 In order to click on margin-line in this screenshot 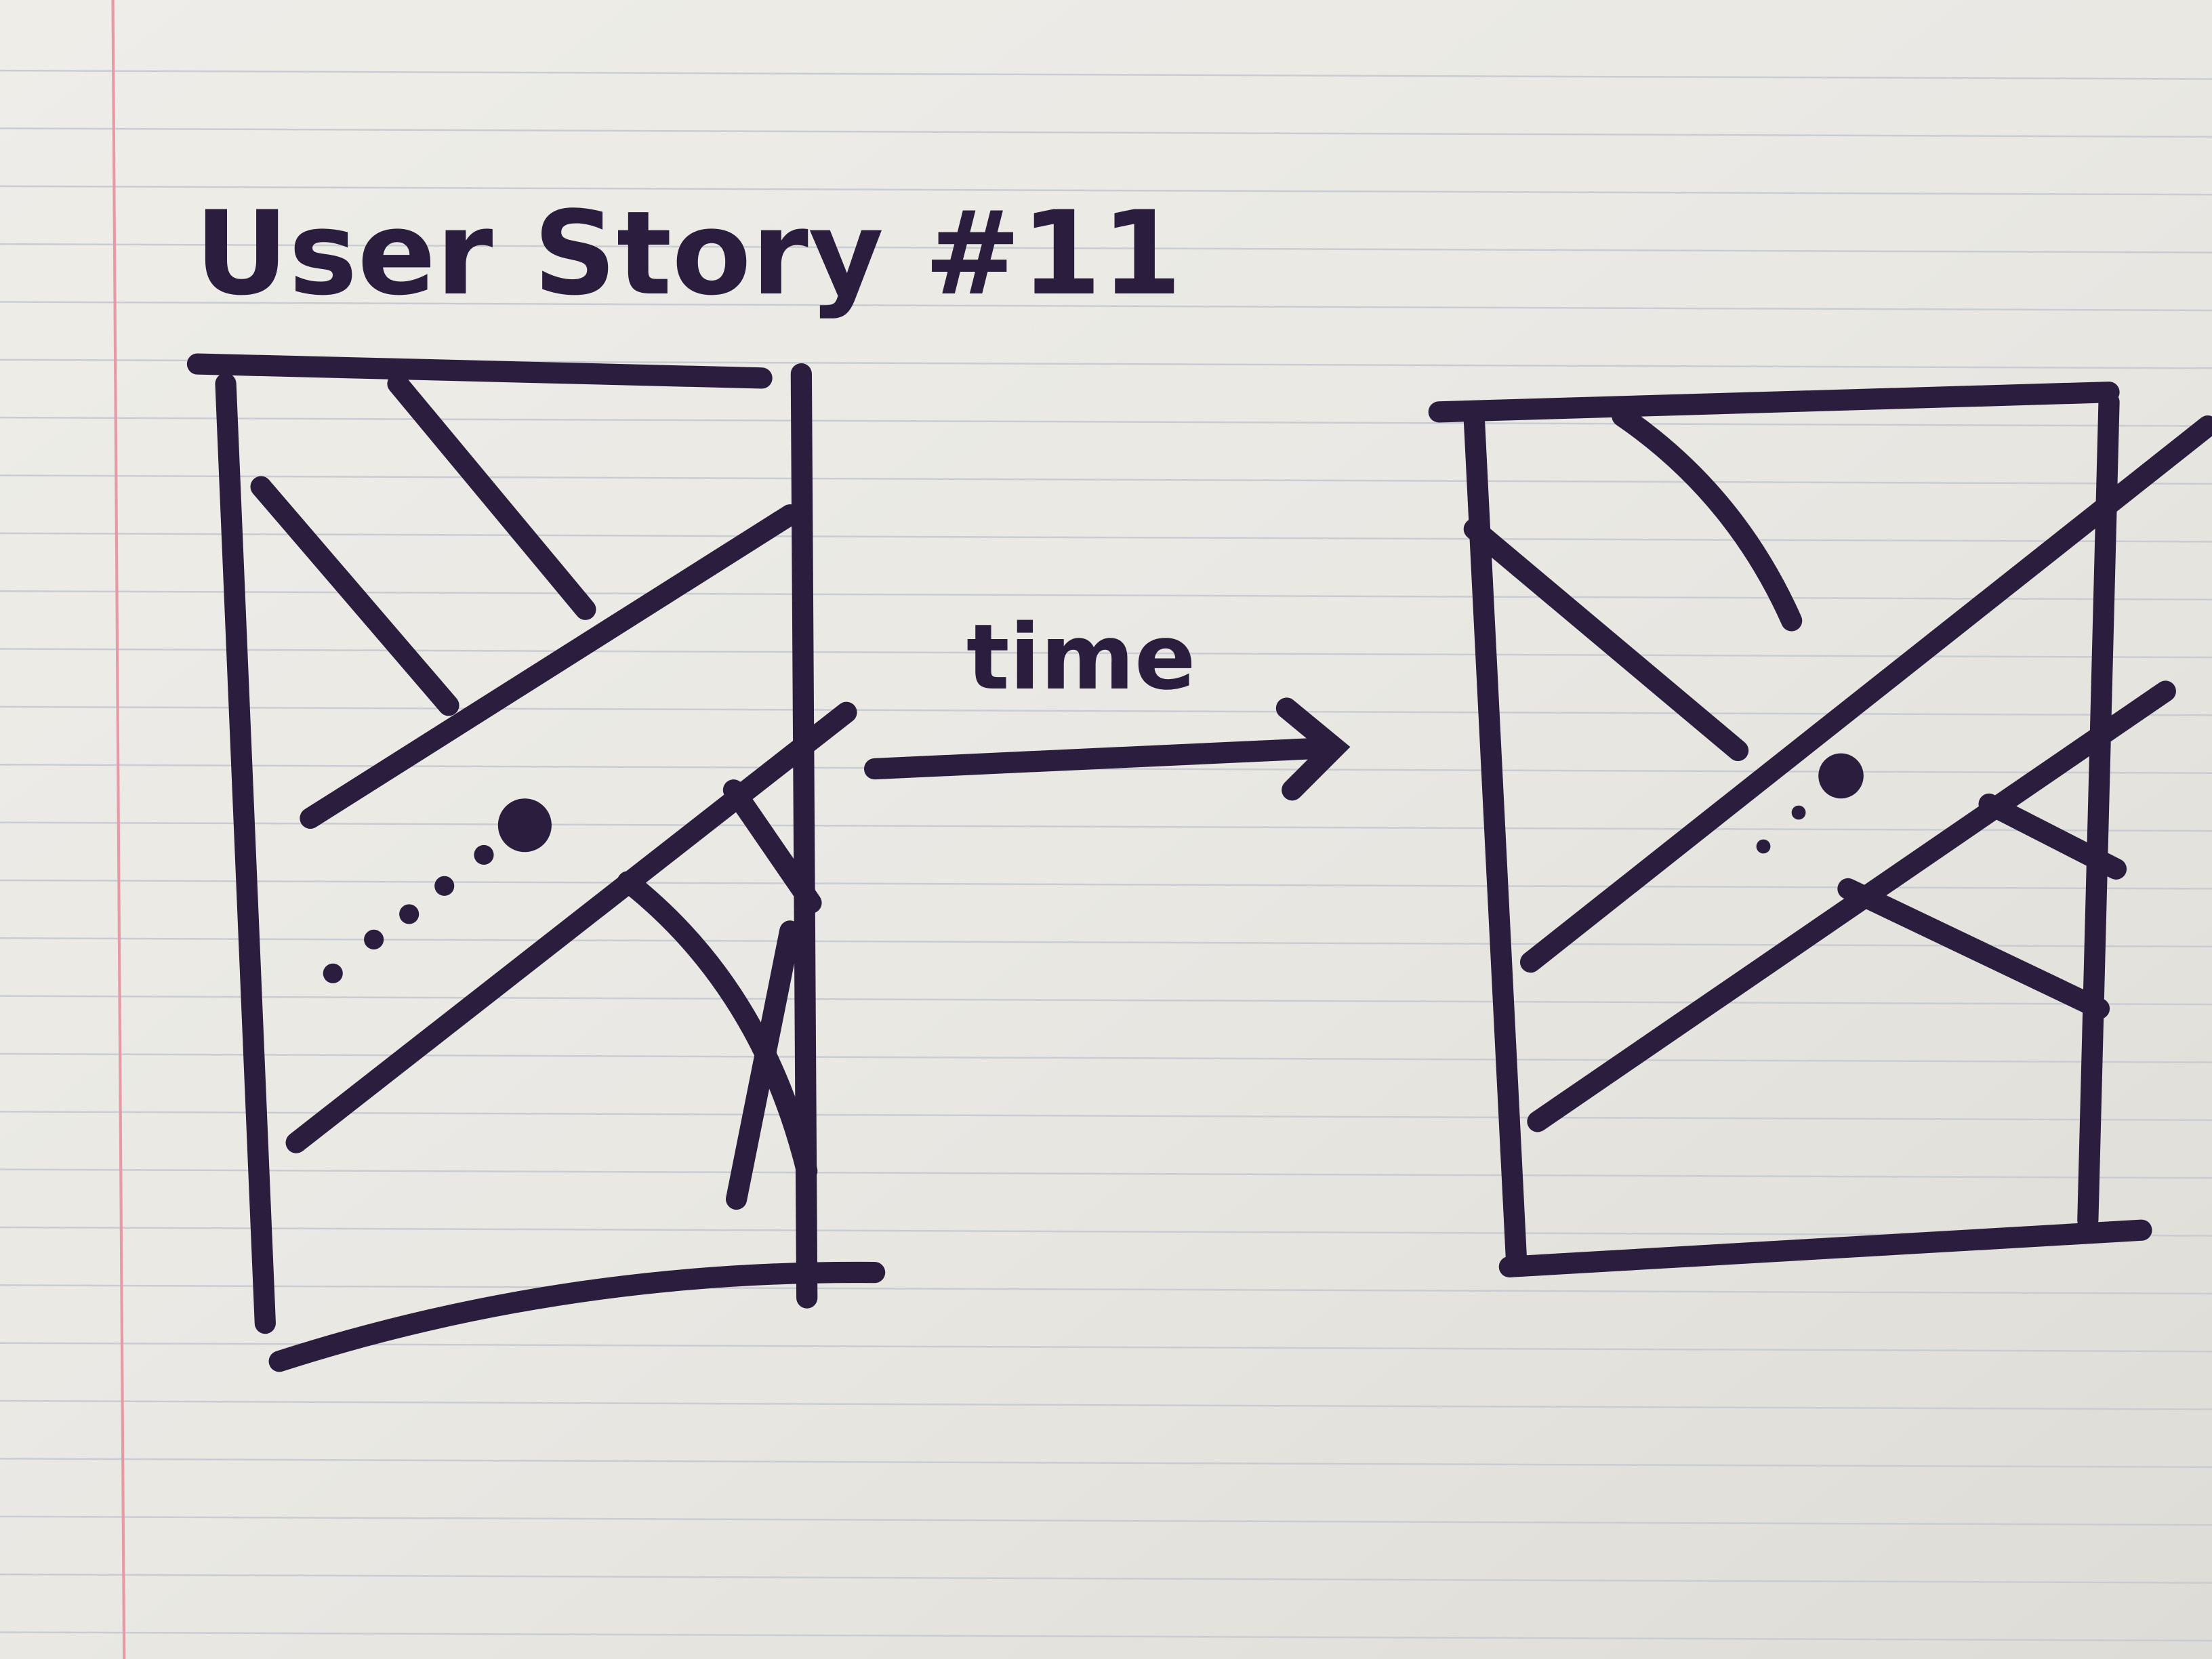, I will do `click(119, 829)`.